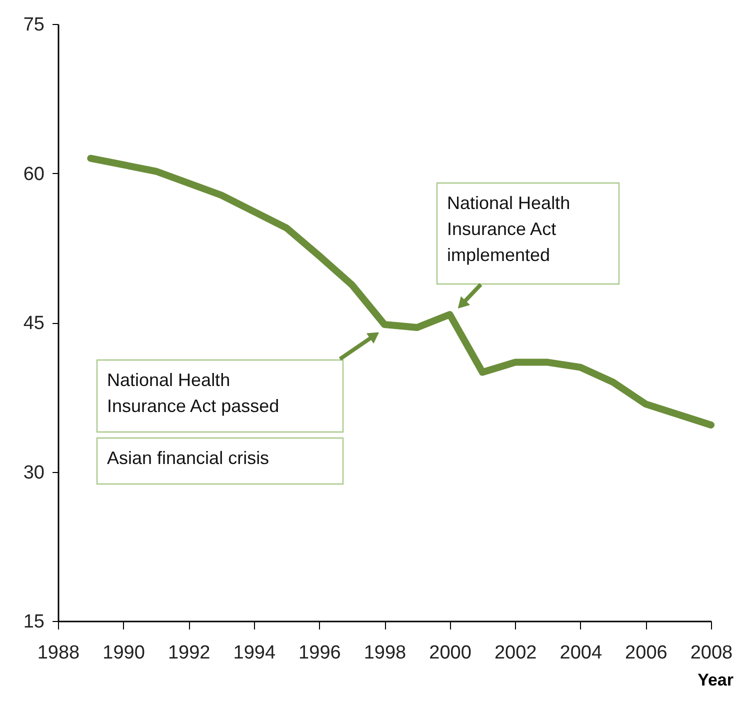  Describe the element at coordinates (33, 622) in the screenshot. I see `y-tick-label: 15` at that location.